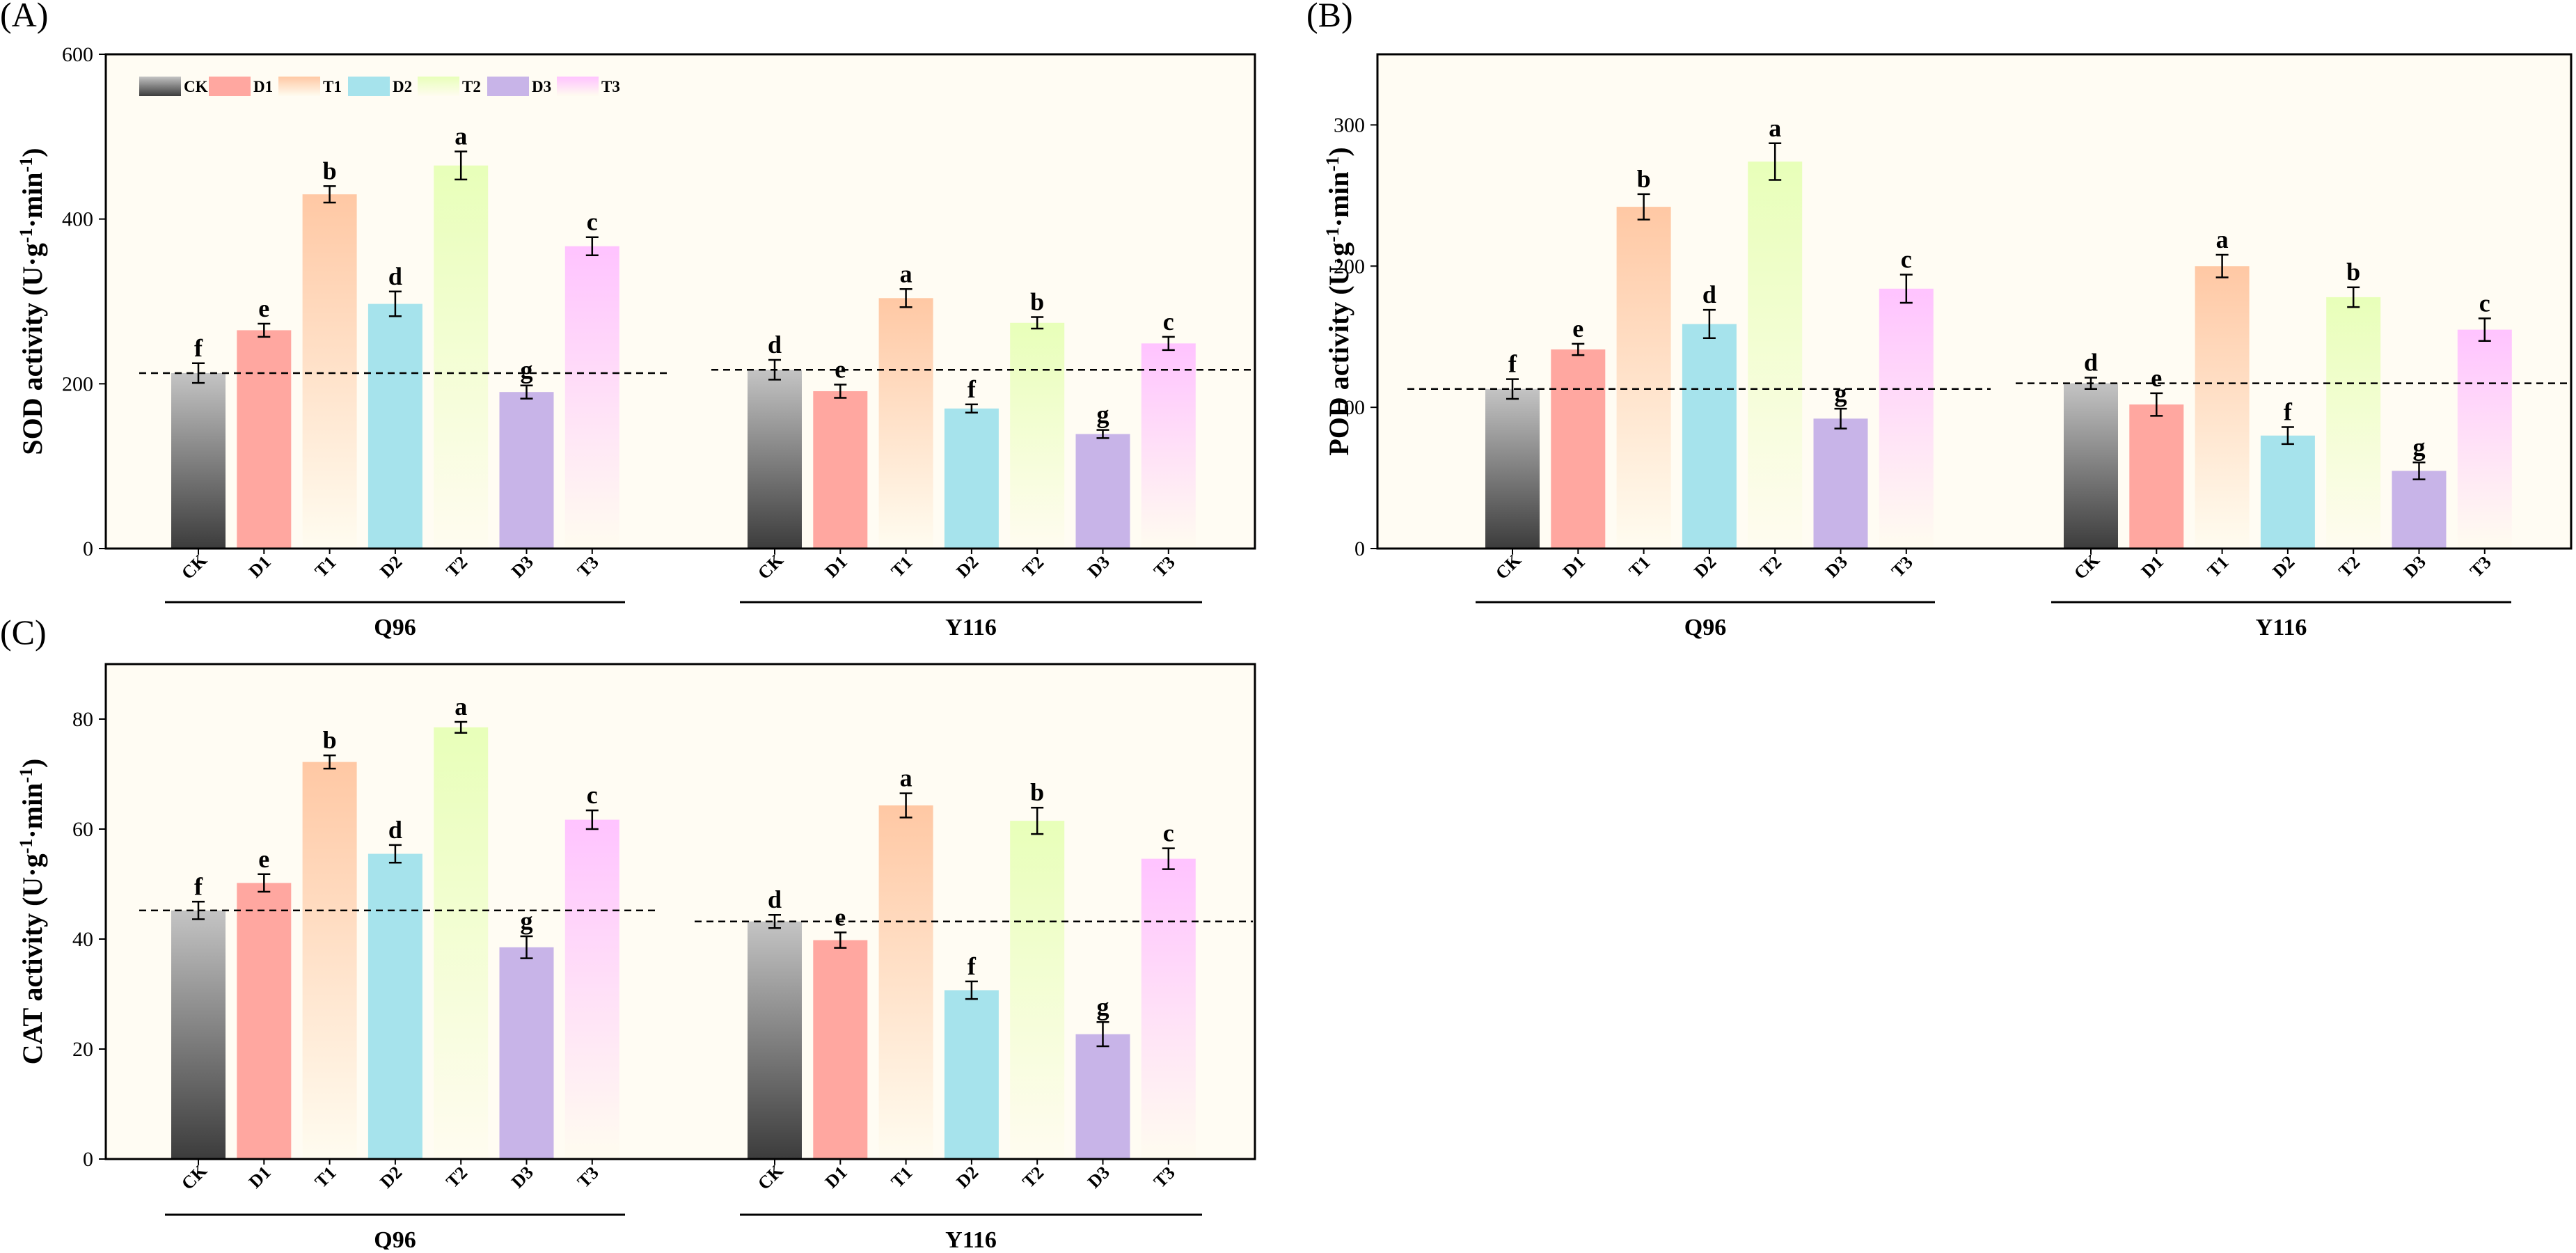 Image resolution: width=2576 pixels, height=1253 pixels. I want to click on y-axis-label: POD activity (U·g-1·min-1), so click(1338, 301).